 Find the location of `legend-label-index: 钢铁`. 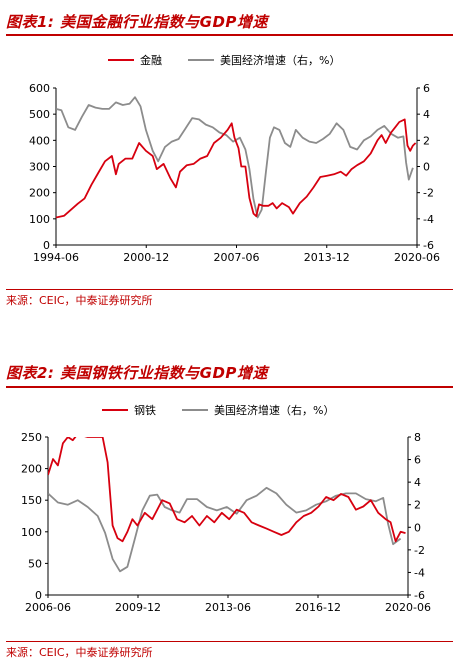

legend-label-index: 钢铁 is located at coordinates (145, 410).